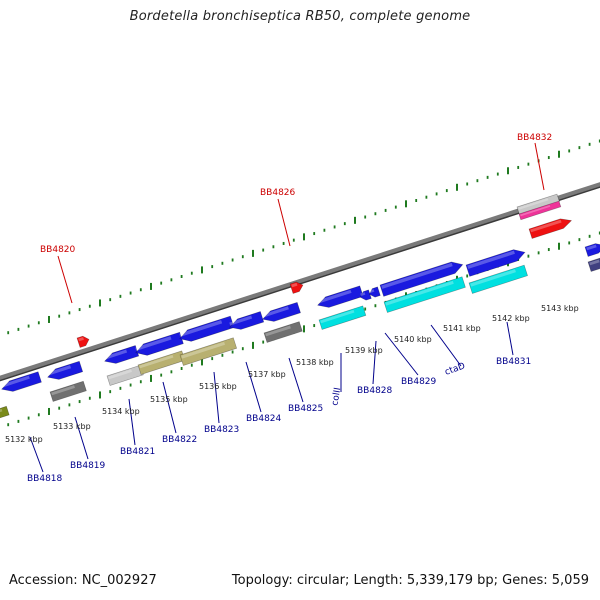 The width and height of the screenshot is (600, 600). What do you see at coordinates (179, 440) in the screenshot?
I see `label-BB4822: BB4822` at bounding box center [179, 440].